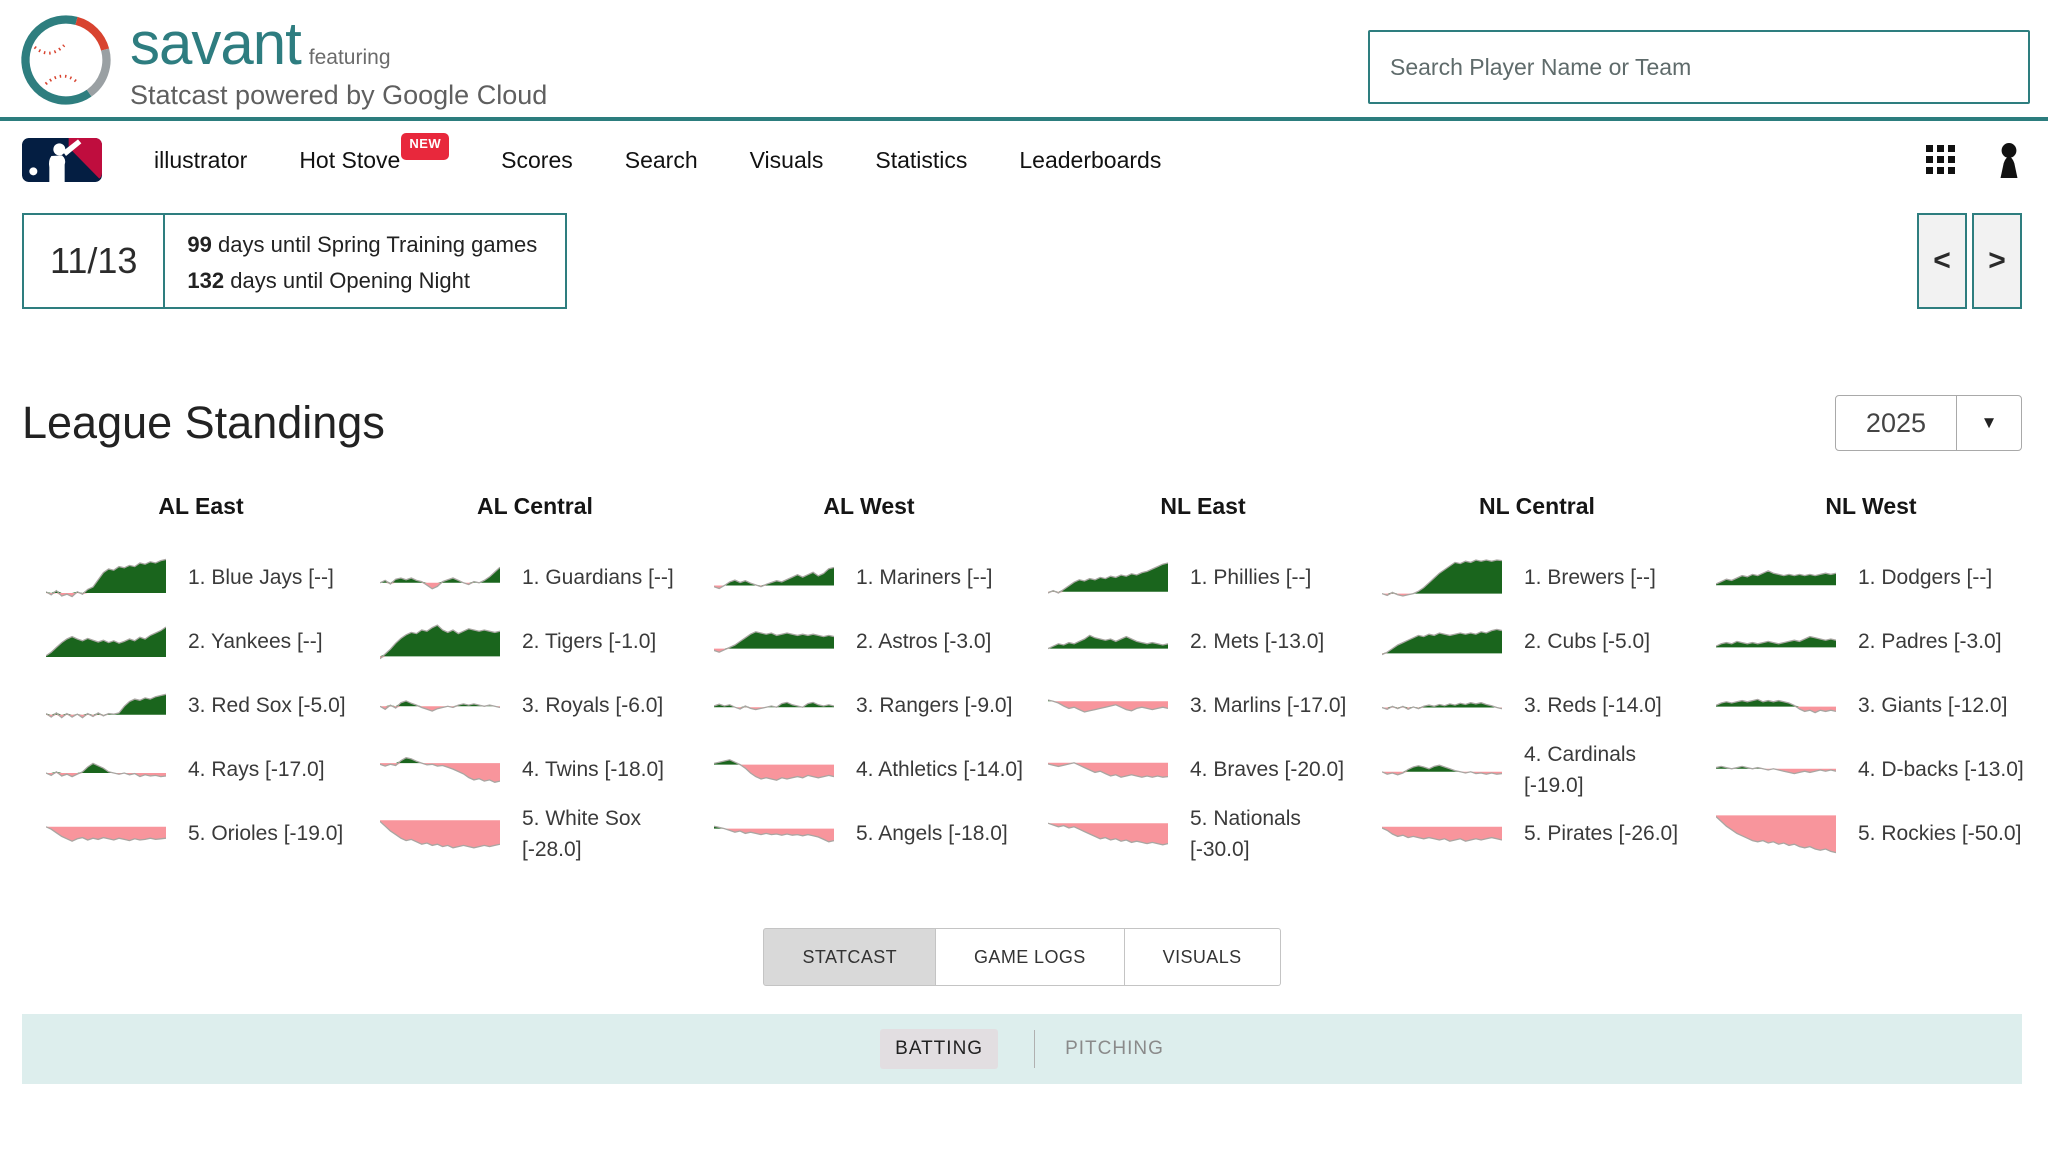 Image resolution: width=2048 pixels, height=1152 pixels. Describe the element at coordinates (924, 578) in the screenshot. I see `team-label: 1. Mariners [--]` at that location.